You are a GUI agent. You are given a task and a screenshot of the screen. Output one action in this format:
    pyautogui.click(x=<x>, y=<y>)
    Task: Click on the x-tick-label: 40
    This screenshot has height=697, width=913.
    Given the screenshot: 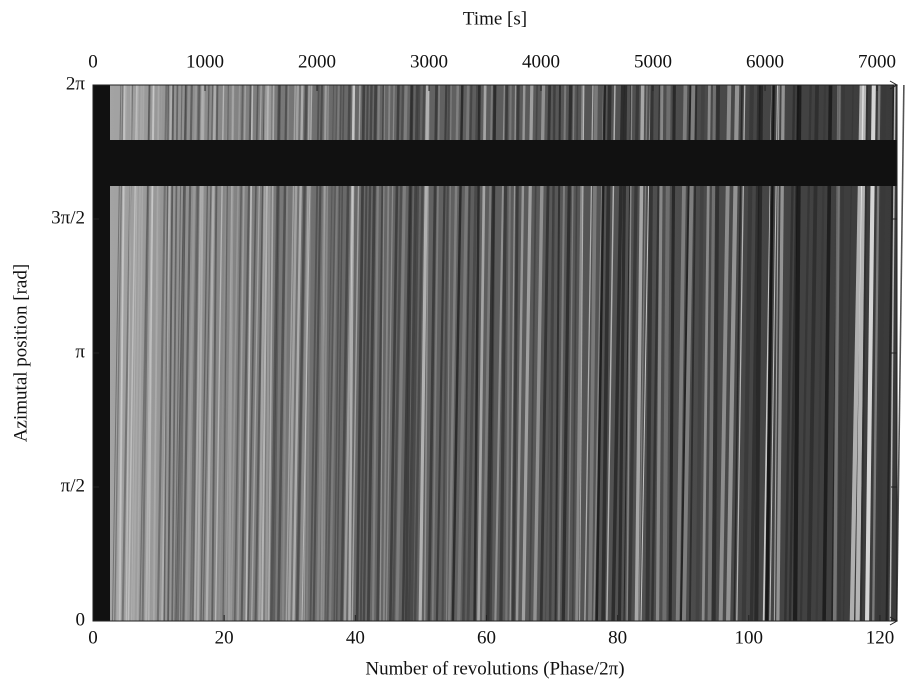 What is the action you would take?
    pyautogui.click(x=355, y=637)
    